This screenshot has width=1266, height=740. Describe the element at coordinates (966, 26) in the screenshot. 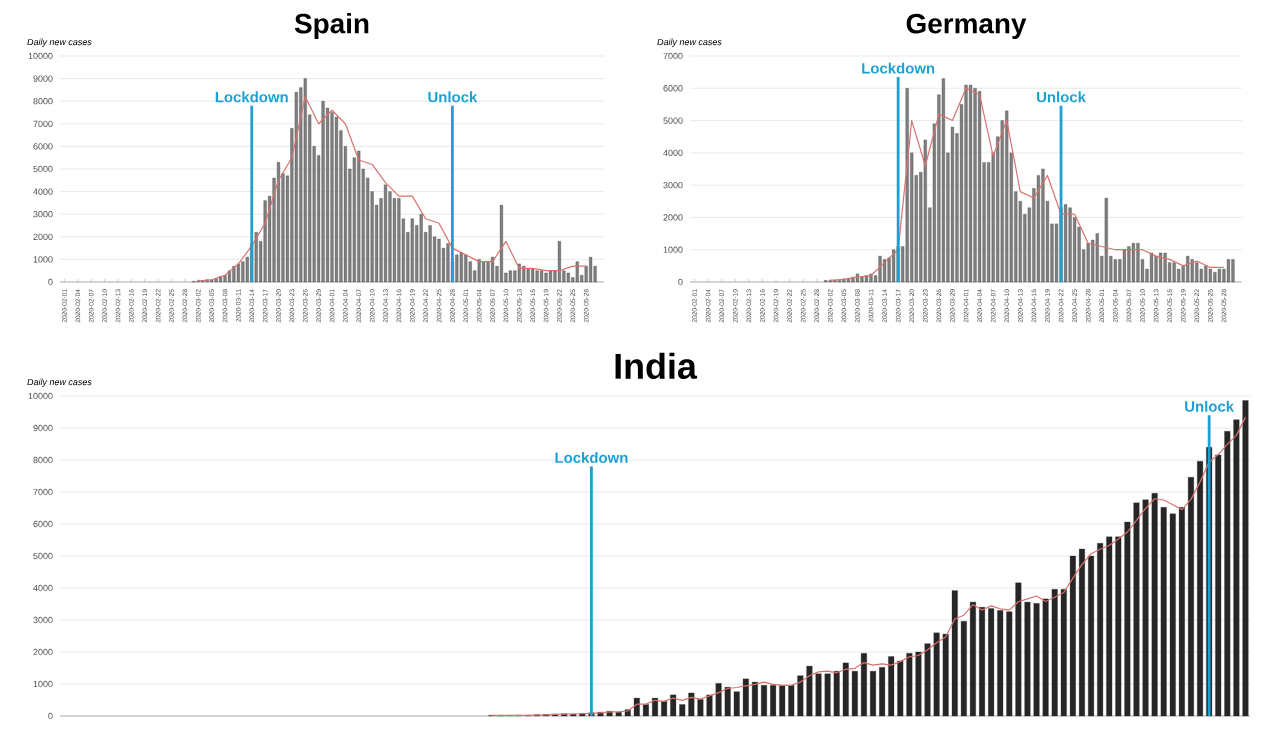

I see `chart-title: Germany` at that location.